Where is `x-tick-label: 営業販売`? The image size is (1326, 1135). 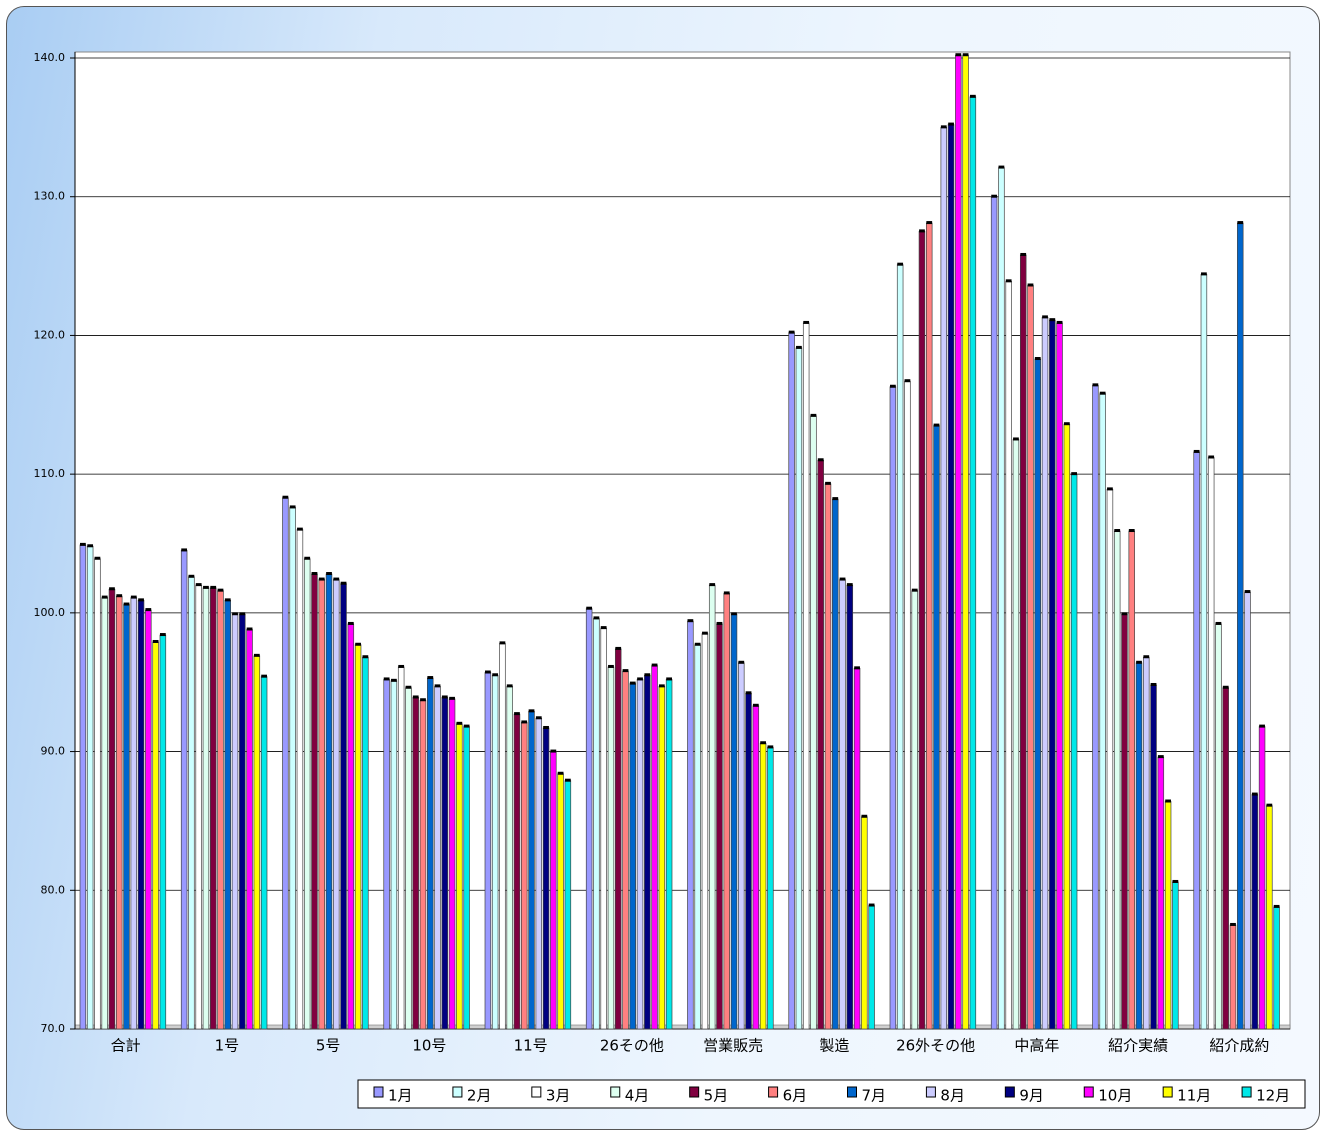
x-tick-label: 営業販売 is located at coordinates (733, 1046).